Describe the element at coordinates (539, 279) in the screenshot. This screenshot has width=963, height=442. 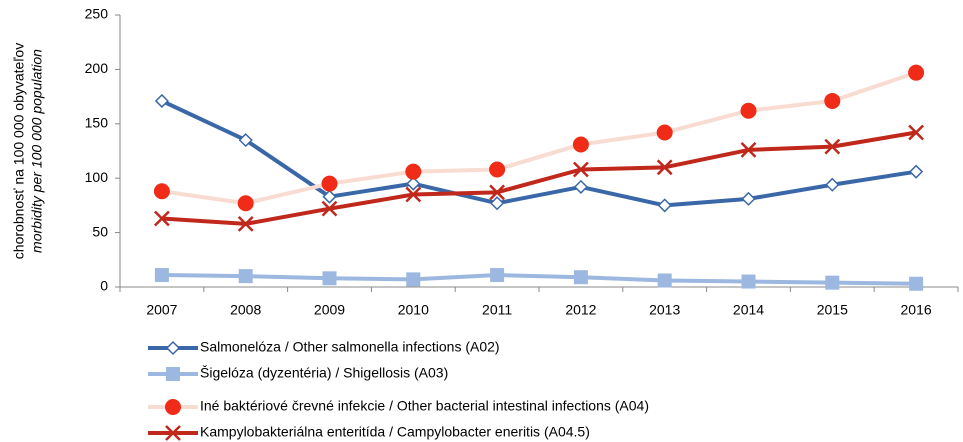
I see `series-line` at that location.